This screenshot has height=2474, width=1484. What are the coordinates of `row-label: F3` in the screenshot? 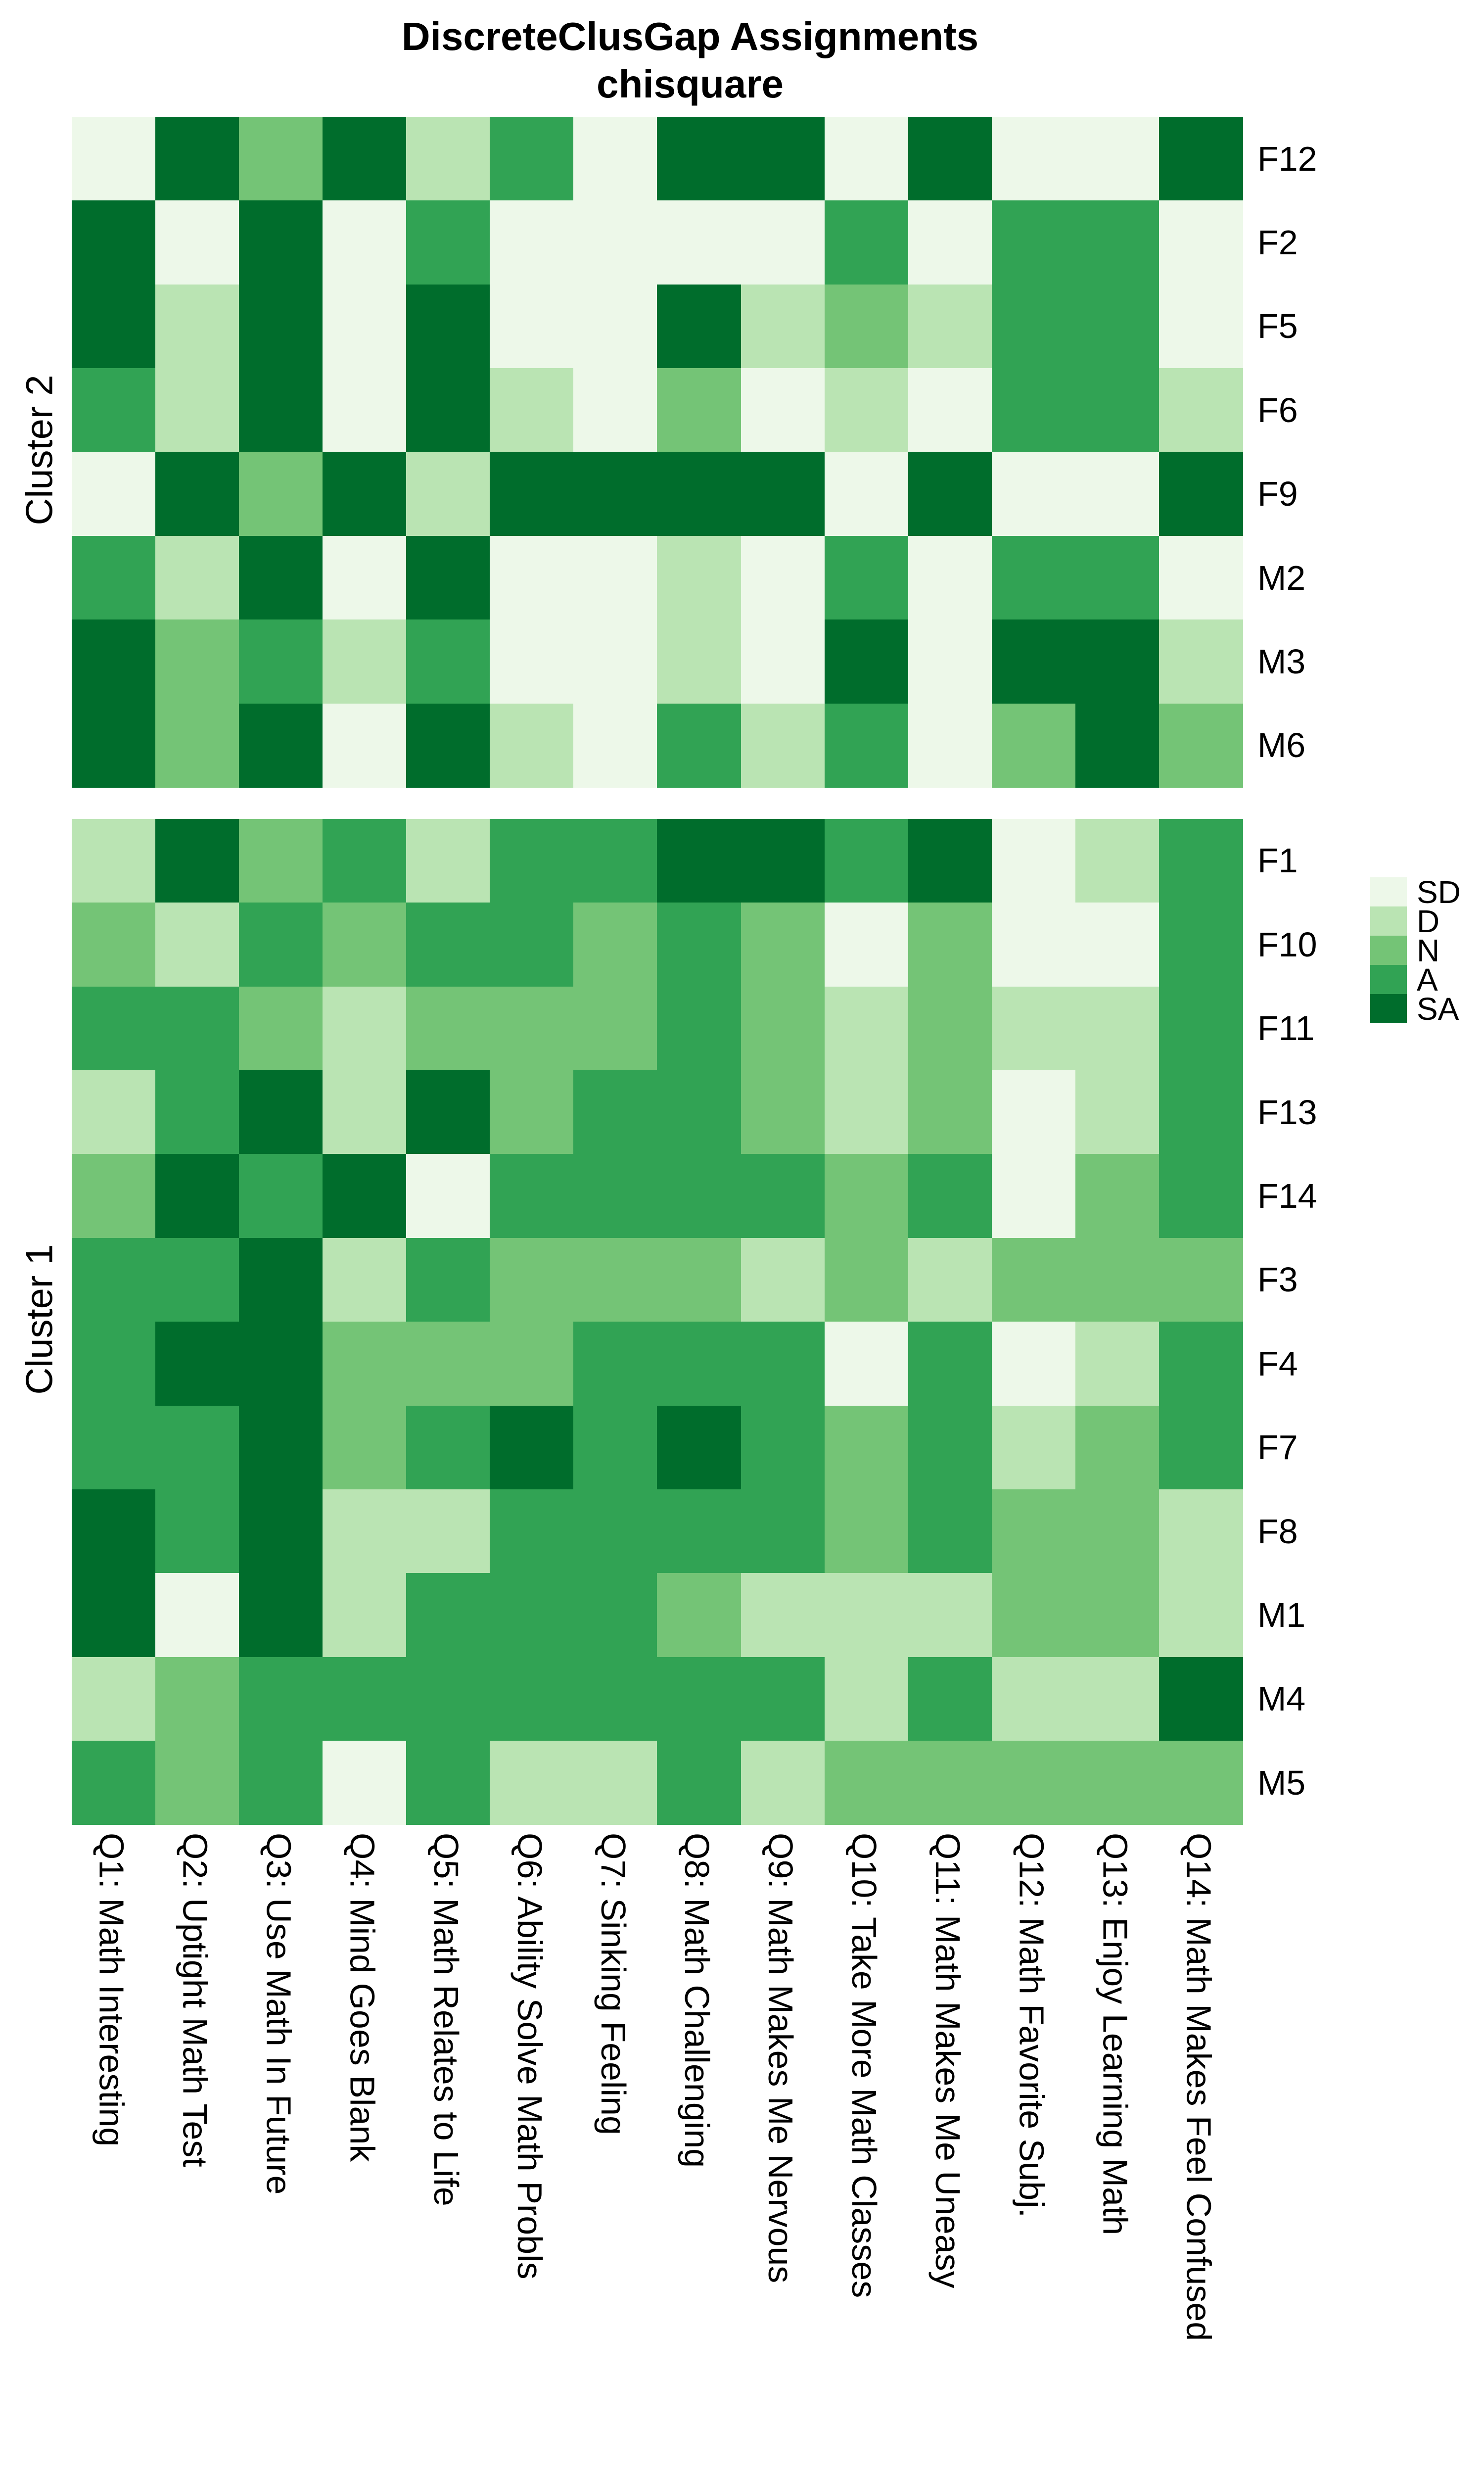 It's located at (1277, 1279).